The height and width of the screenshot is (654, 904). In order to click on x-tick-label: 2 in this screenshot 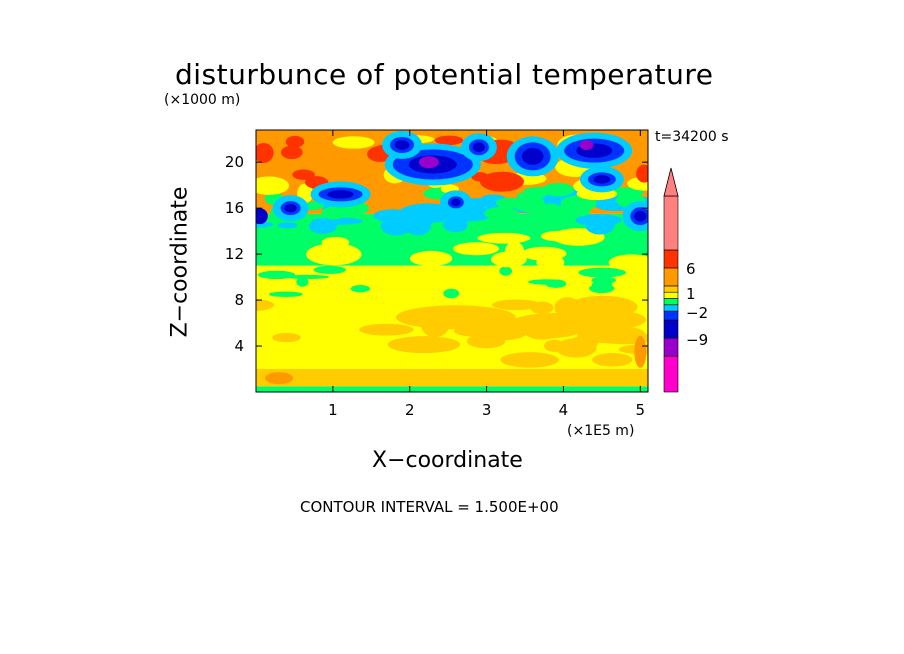, I will do `click(410, 410)`.